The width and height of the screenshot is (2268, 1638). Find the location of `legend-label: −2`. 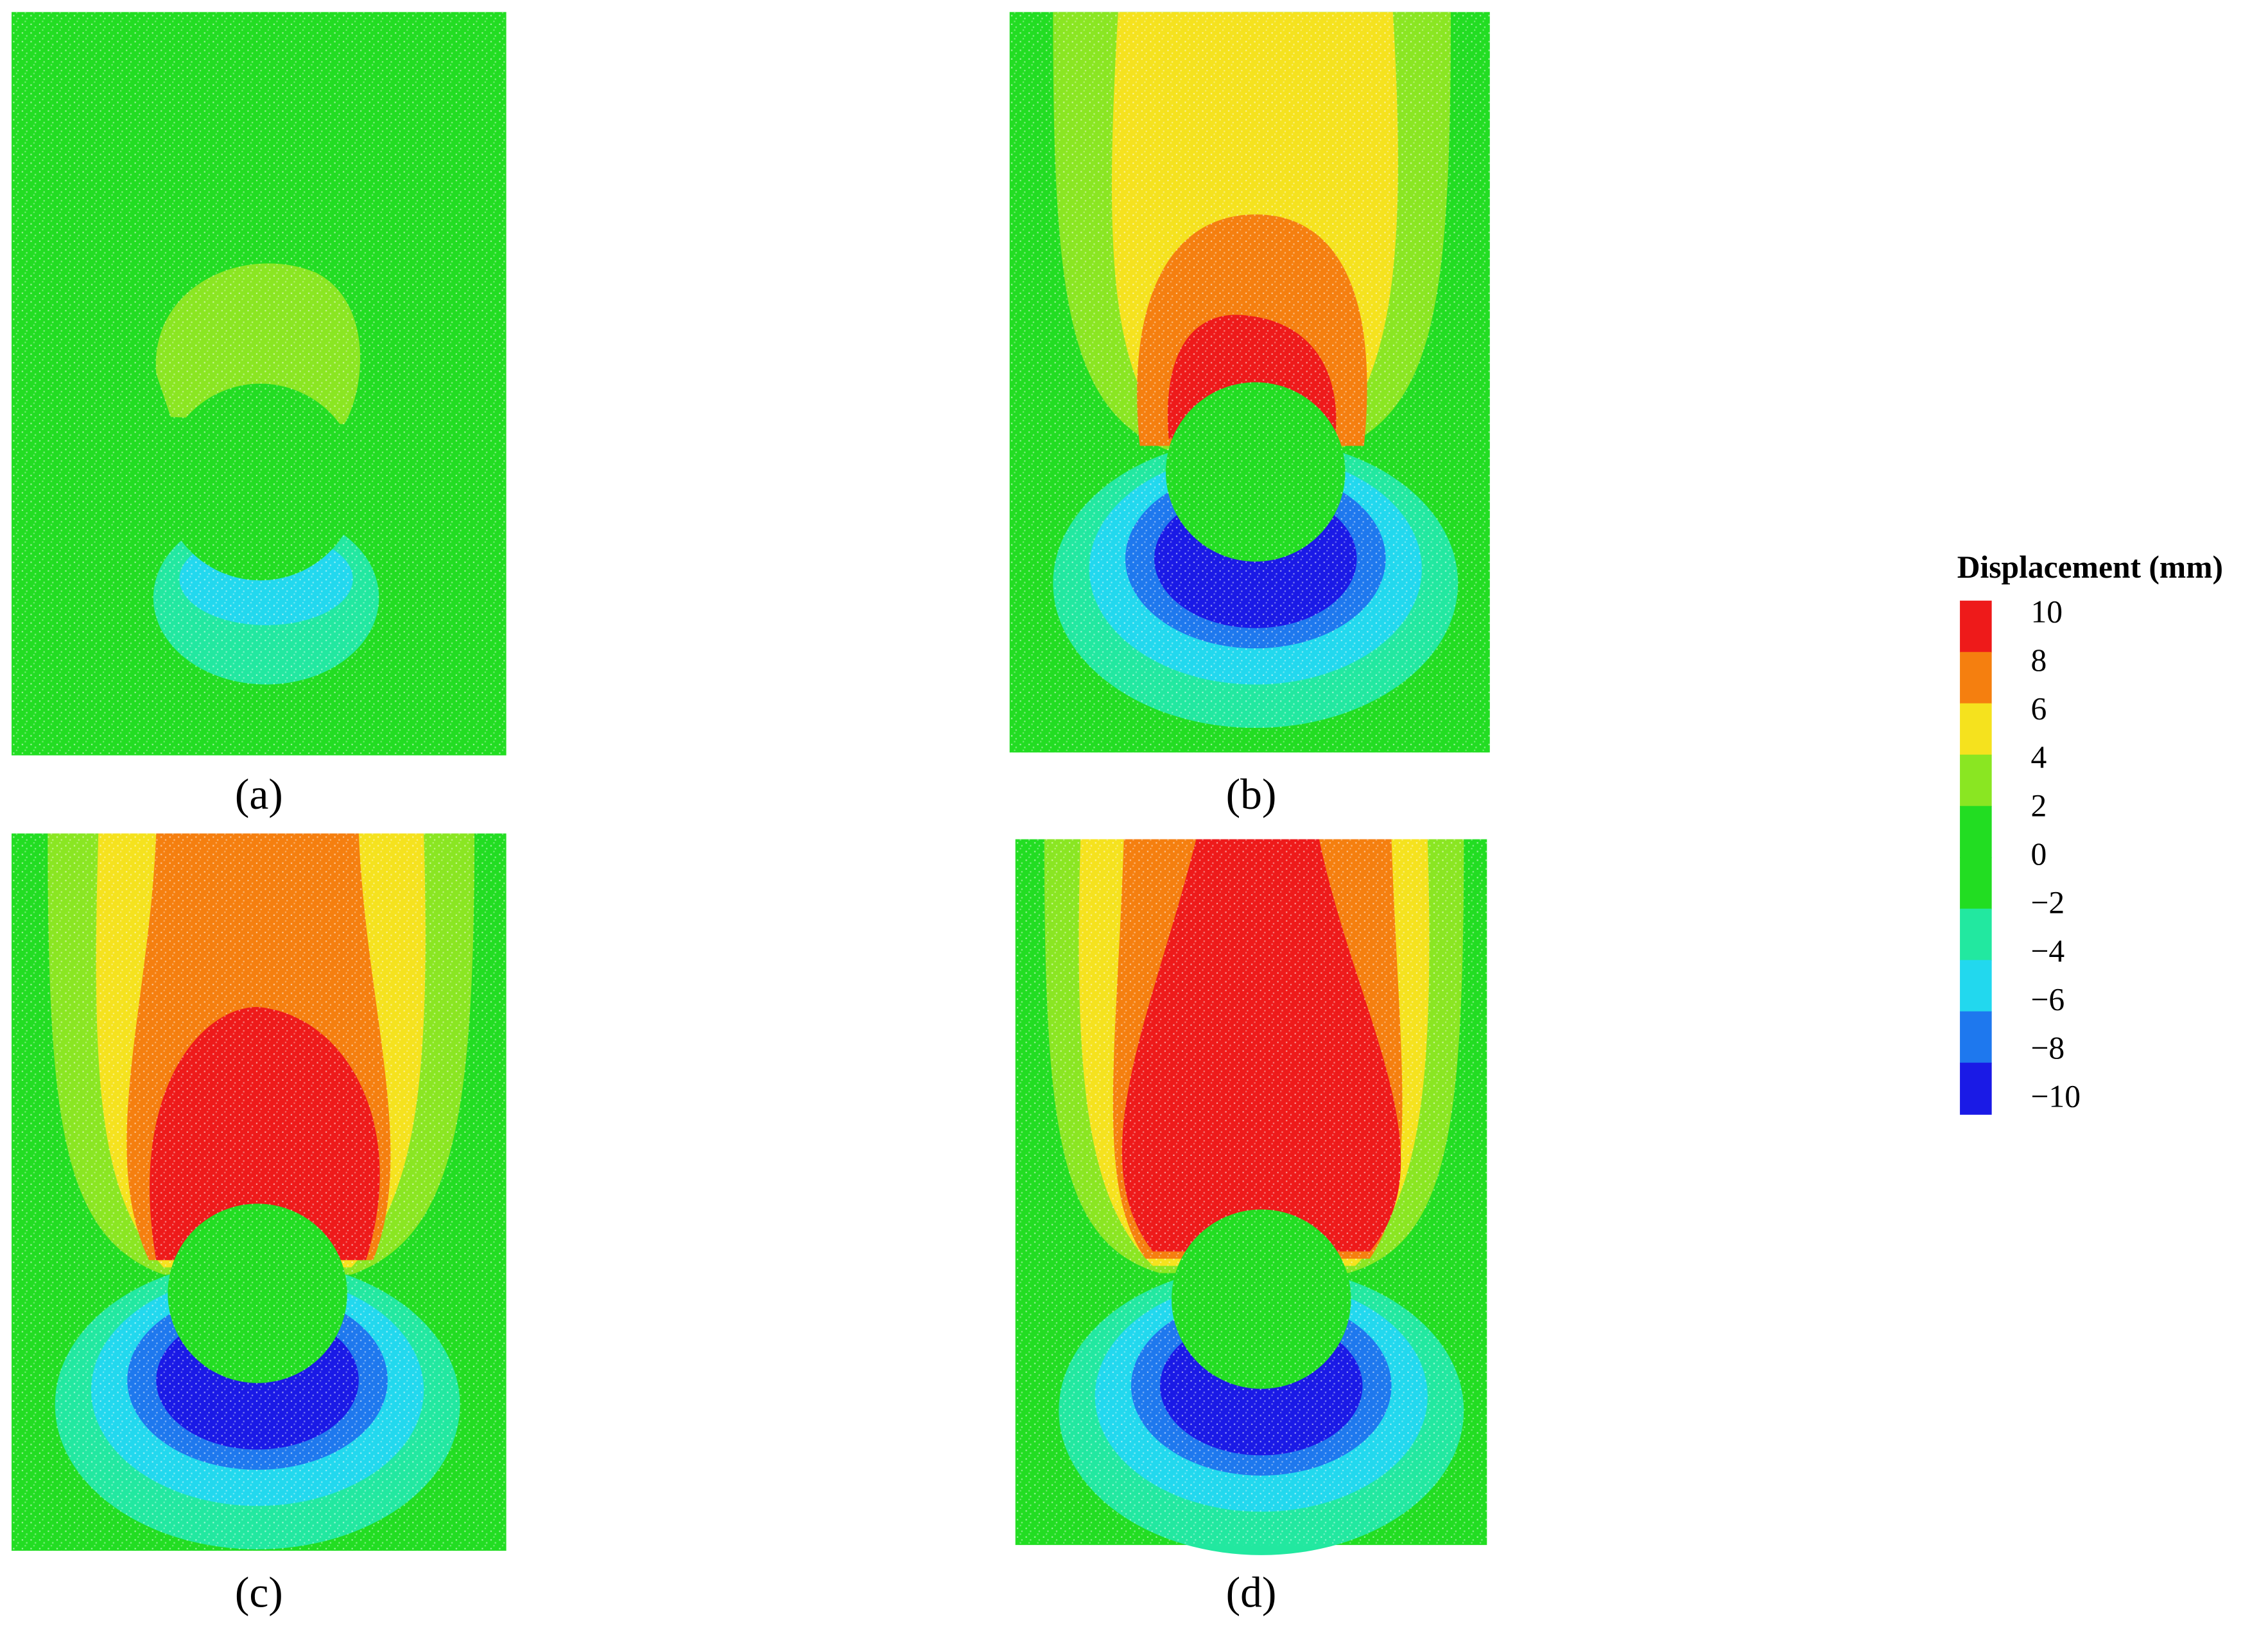

legend-label: −2 is located at coordinates (2047, 903).